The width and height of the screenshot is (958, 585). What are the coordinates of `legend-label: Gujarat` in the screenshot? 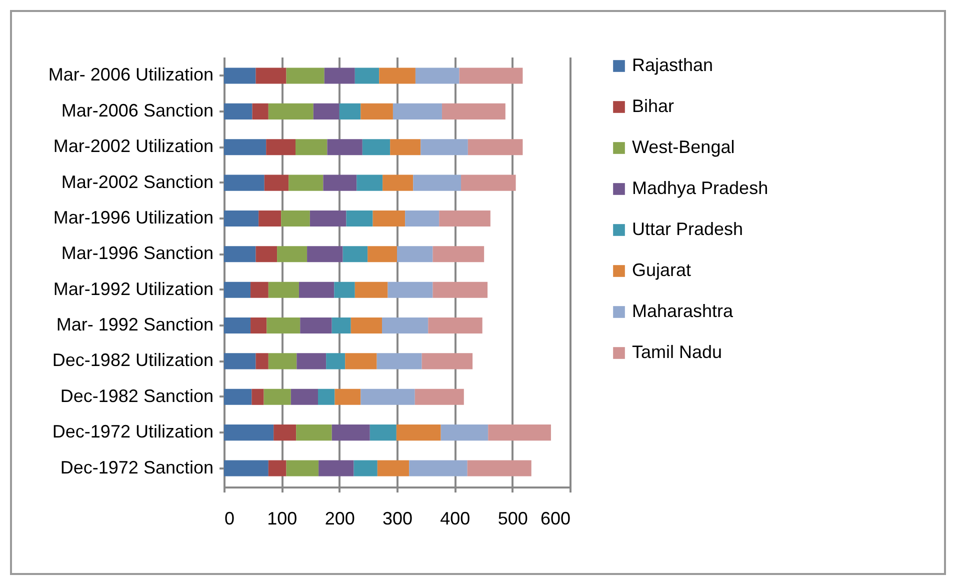 It's located at (662, 270).